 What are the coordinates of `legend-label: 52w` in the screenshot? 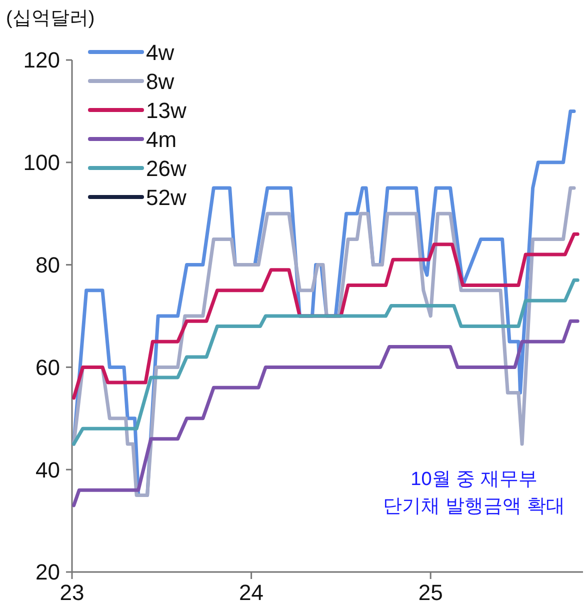 It's located at (166, 197).